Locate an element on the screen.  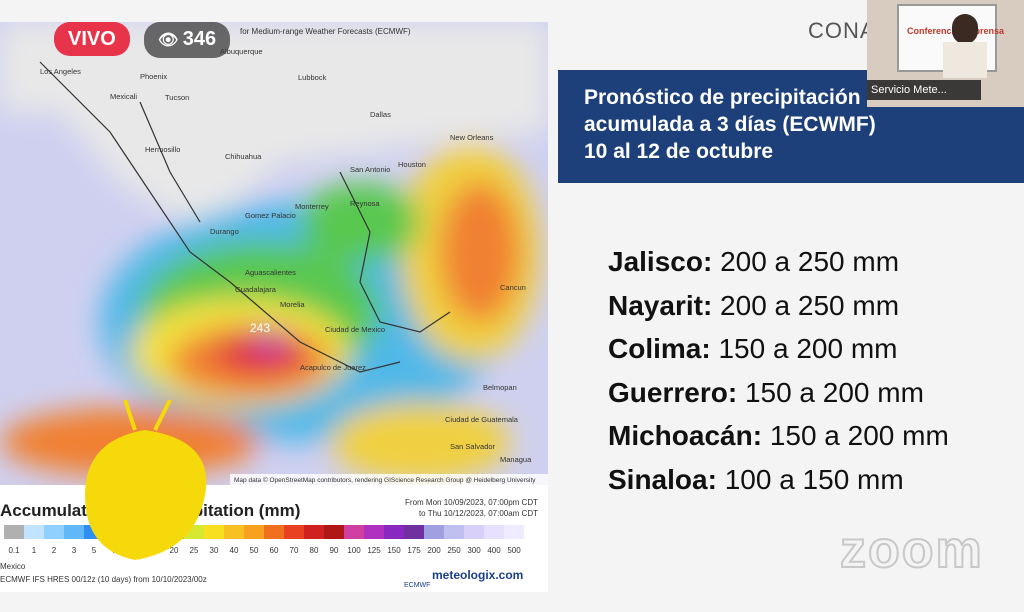
city-label: Managua is located at coordinates (516, 459).